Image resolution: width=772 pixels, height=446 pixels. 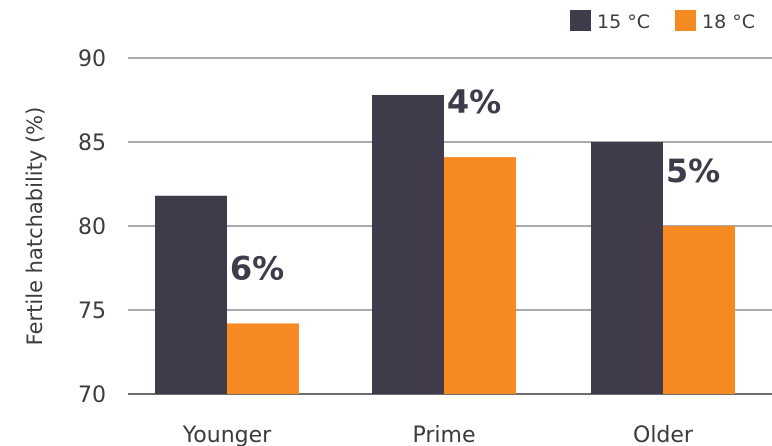 I want to click on y-tick-label: 80, so click(x=92, y=227).